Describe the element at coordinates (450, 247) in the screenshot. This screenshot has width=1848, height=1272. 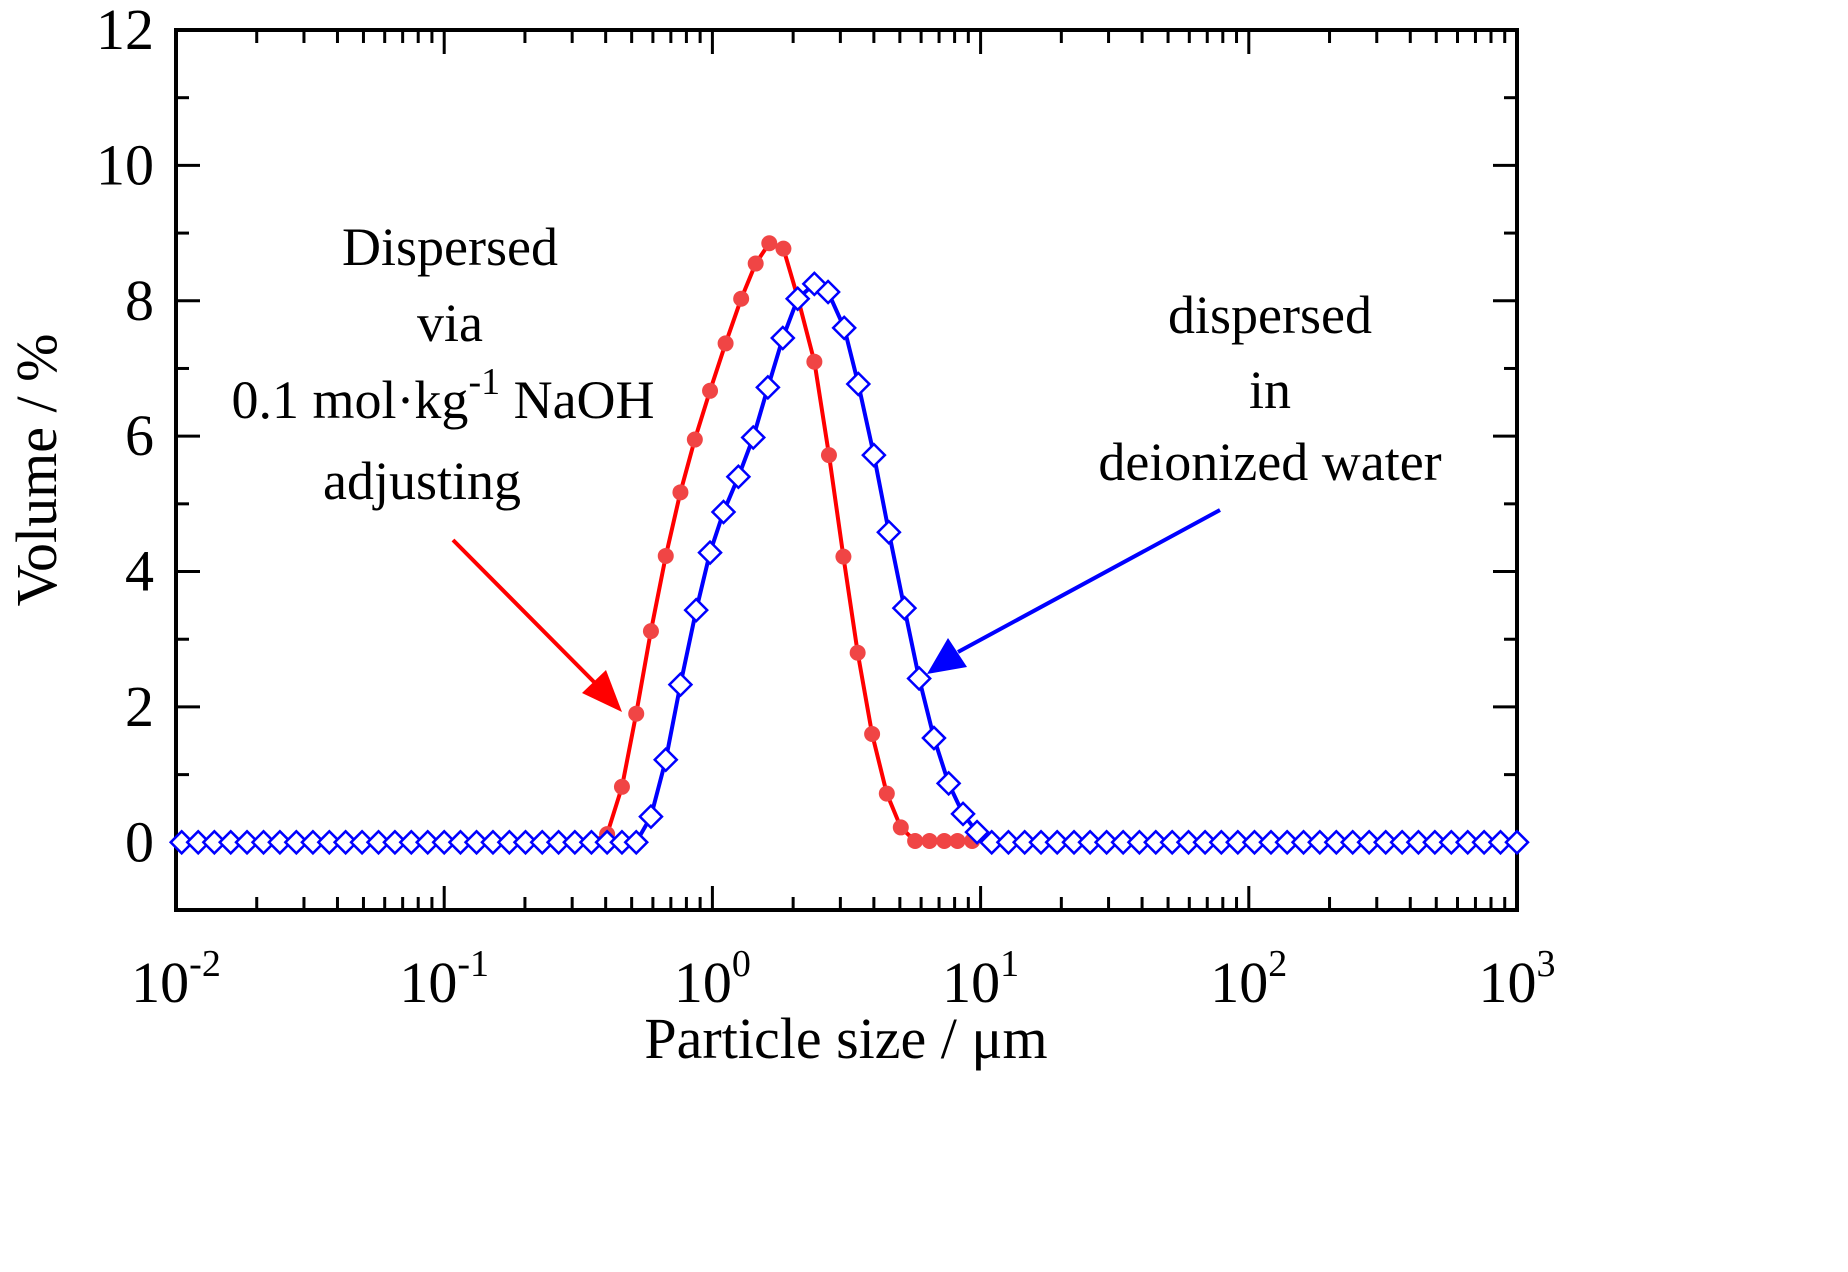
I see `naoh-annotation-line-1: Dispersed` at that location.